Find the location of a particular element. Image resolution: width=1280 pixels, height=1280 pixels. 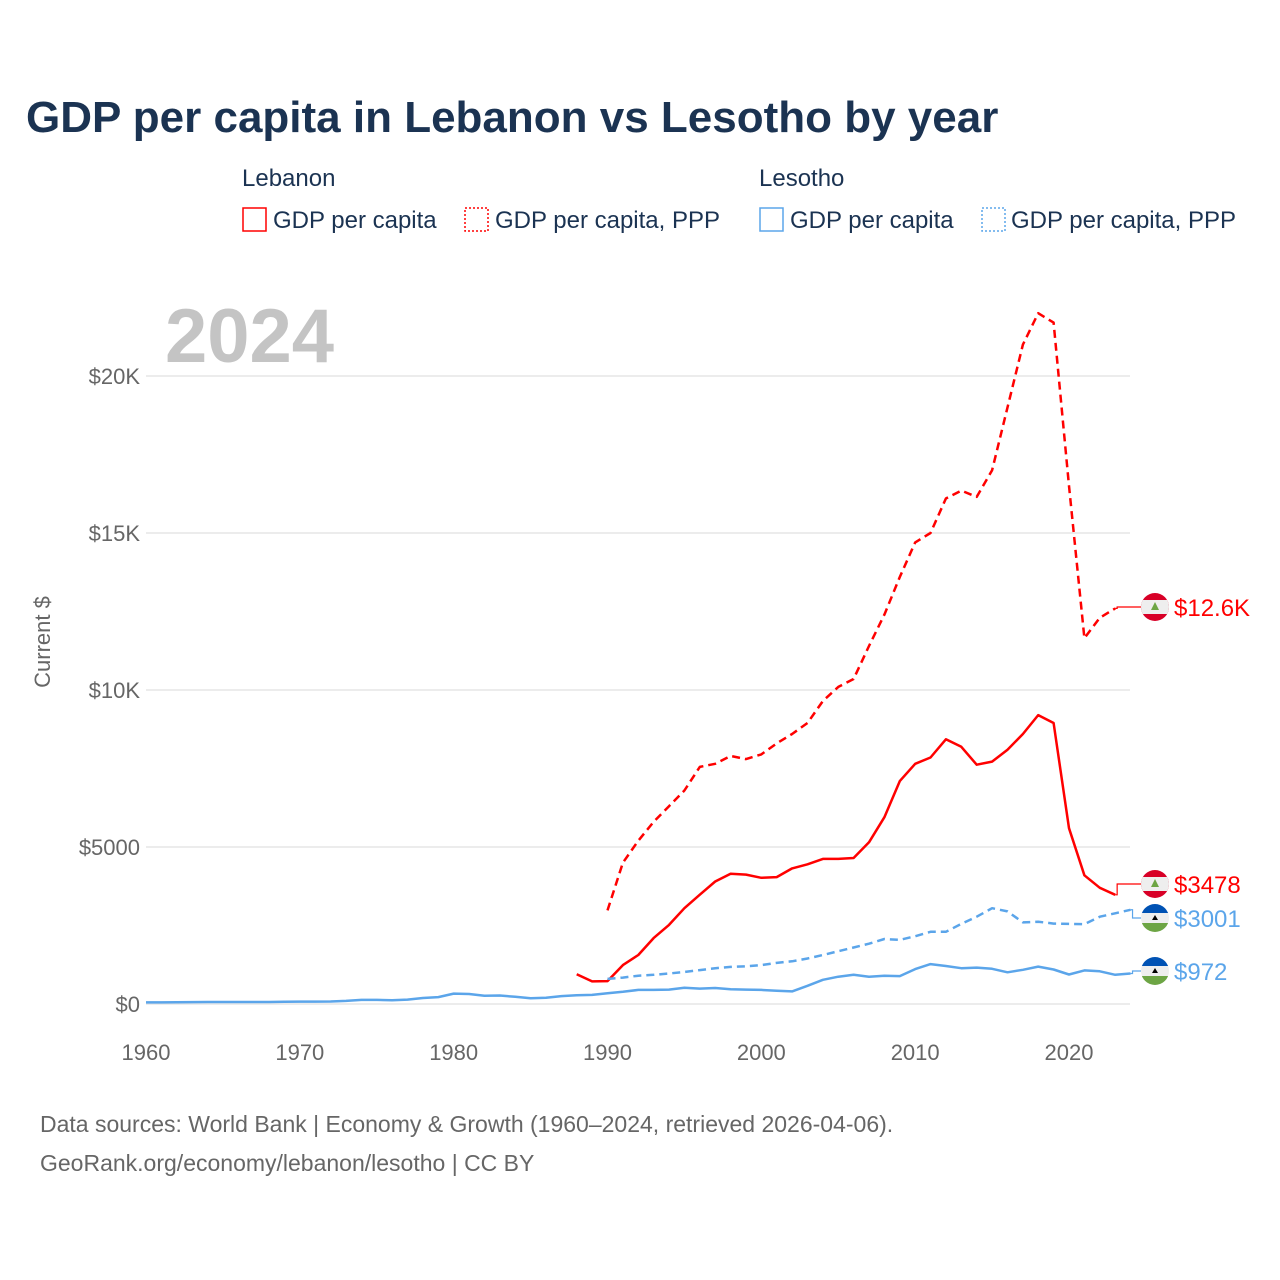

y-tick-label: $10K is located at coordinates (115, 690).